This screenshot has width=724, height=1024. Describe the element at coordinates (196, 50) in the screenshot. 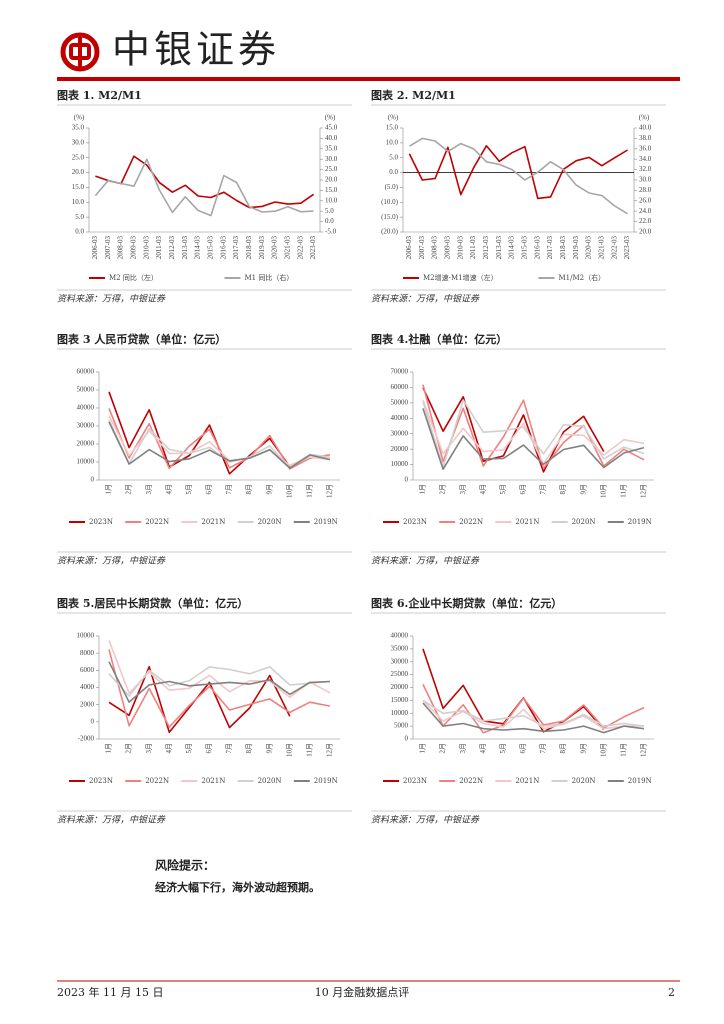

I see `brand: 中银证券` at that location.